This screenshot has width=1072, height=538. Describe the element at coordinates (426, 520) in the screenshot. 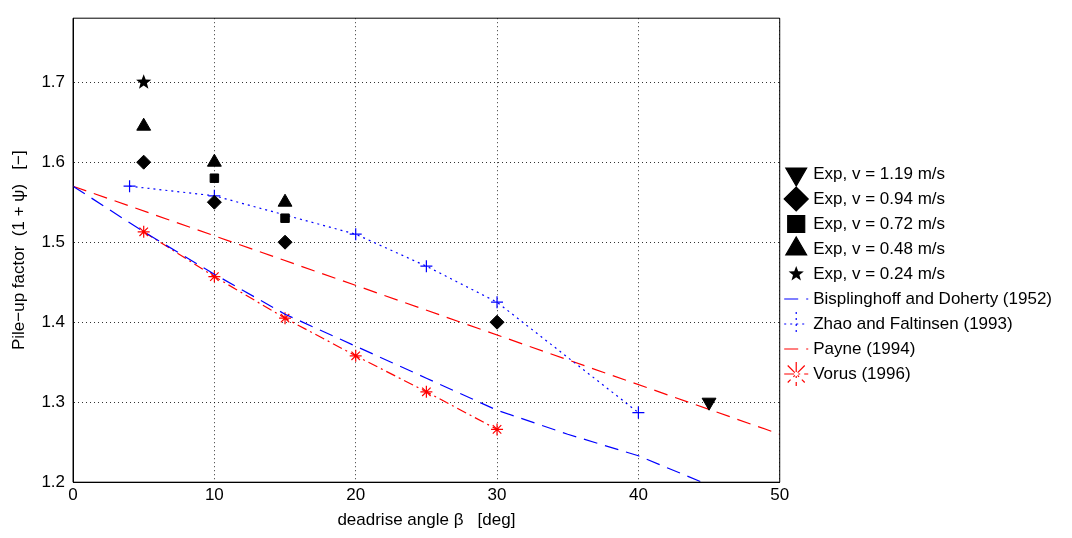

I see `x-axis-title: deadrise angle β [deg]` at that location.